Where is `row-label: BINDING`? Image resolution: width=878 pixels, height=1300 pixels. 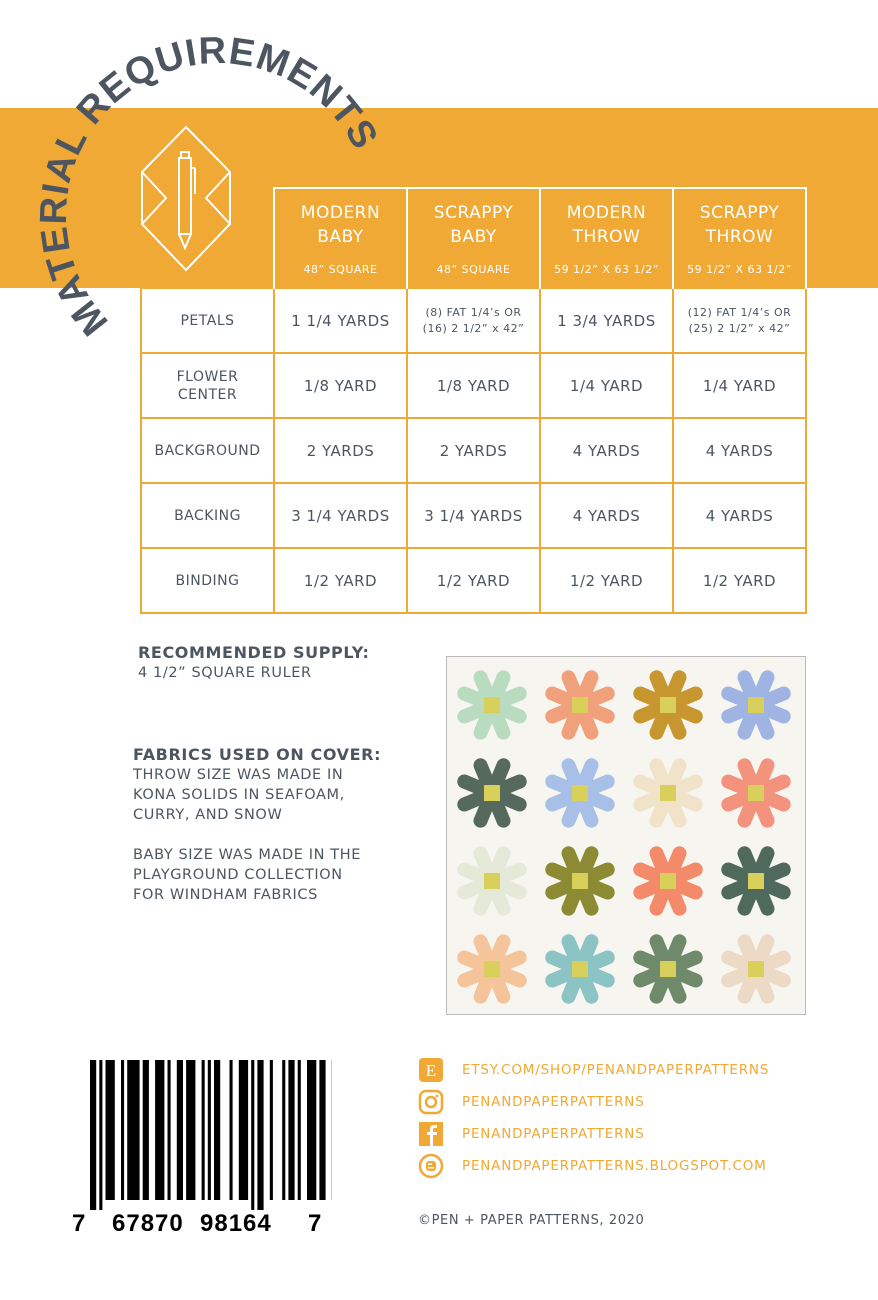 row-label: BINDING is located at coordinates (207, 580).